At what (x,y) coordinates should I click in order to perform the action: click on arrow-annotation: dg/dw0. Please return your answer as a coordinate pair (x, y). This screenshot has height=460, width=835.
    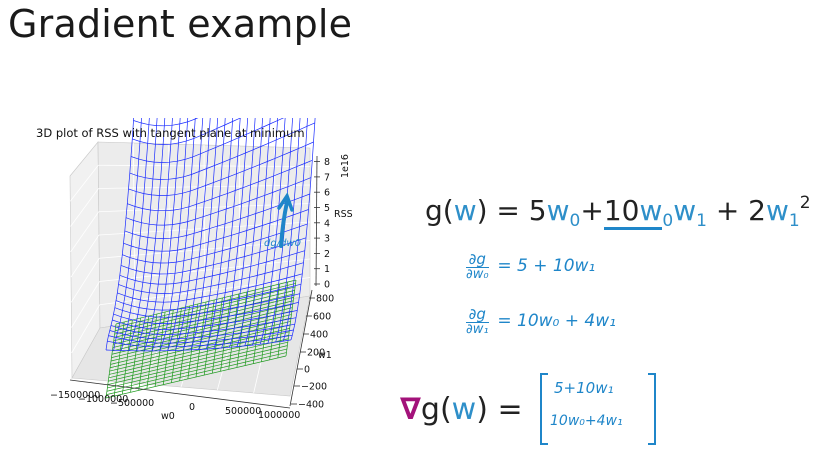
    Looking at the image, I should click on (282, 220).